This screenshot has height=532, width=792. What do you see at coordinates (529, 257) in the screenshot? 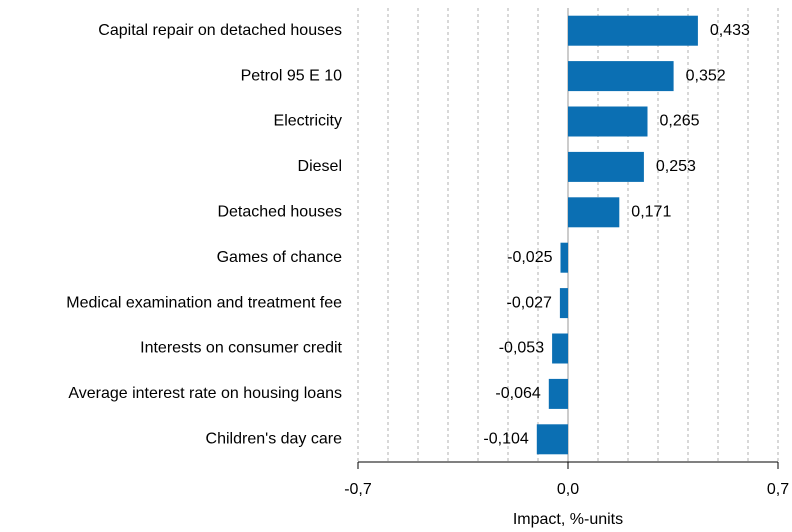
I see `value-label: -0,025` at bounding box center [529, 257].